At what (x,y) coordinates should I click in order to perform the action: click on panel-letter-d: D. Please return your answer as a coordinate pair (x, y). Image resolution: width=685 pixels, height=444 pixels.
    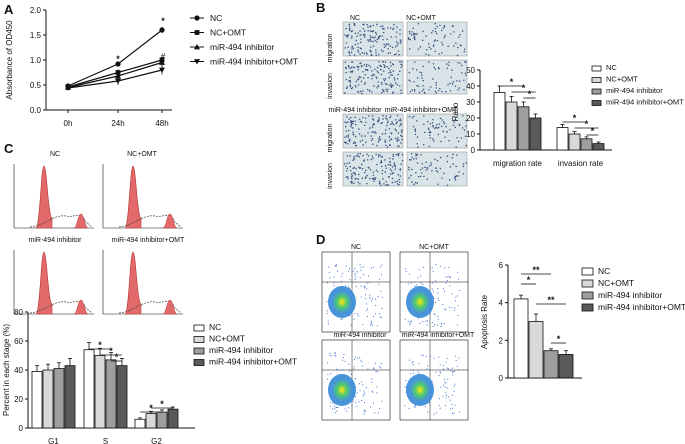
    Looking at the image, I should click on (320, 239).